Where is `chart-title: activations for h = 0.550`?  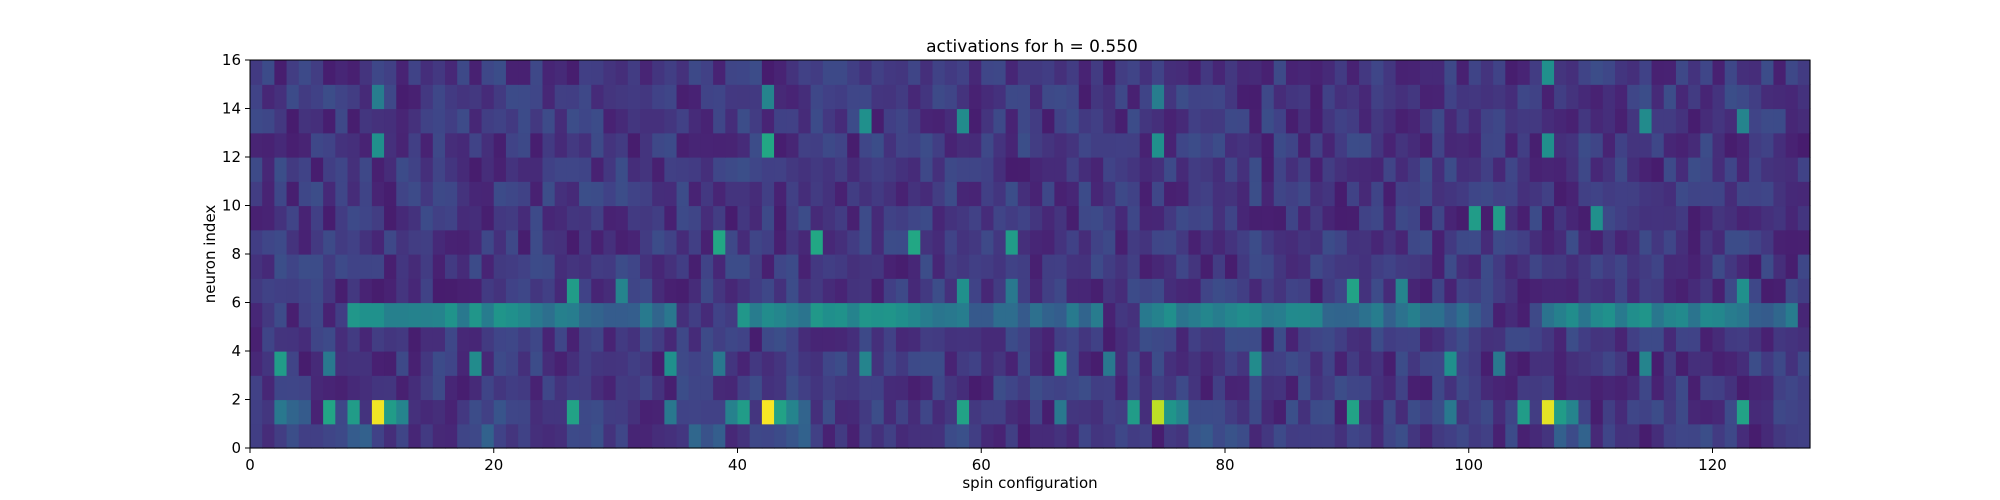 chart-title: activations for h = 0.550 is located at coordinates (1032, 47).